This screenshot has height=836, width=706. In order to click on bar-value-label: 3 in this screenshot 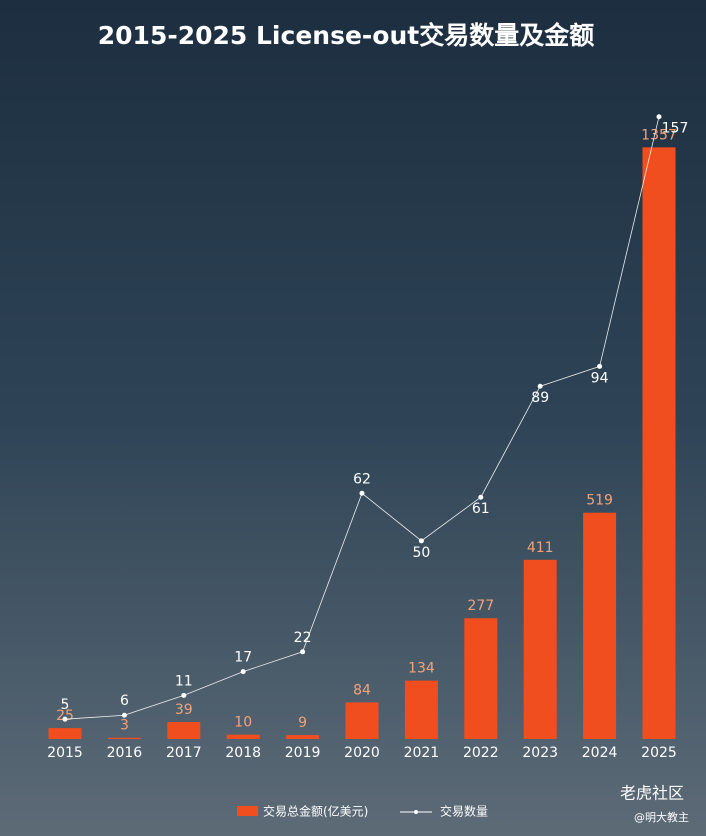, I will do `click(124, 726)`.